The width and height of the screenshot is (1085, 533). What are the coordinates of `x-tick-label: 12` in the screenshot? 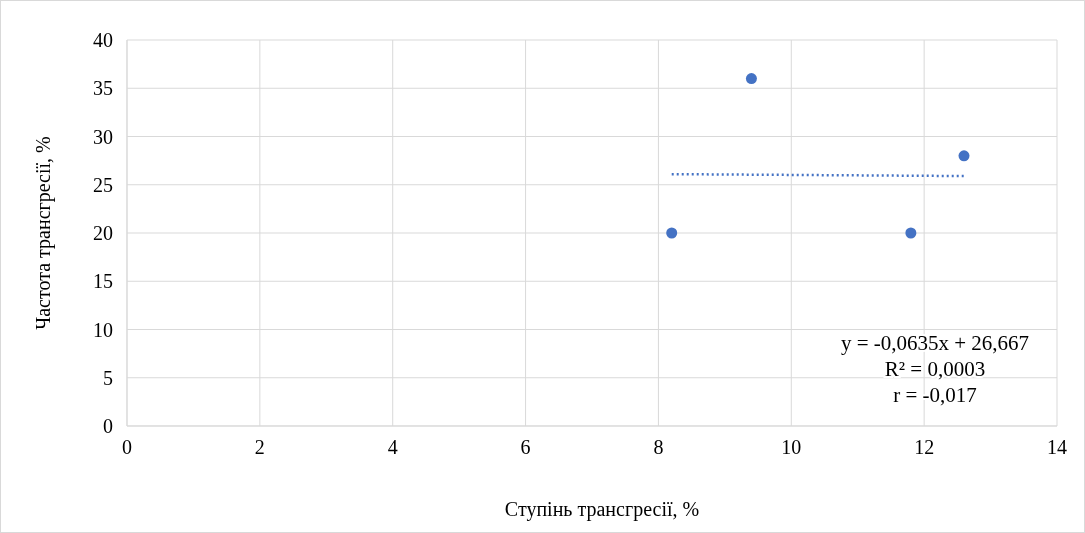 It's located at (924, 447).